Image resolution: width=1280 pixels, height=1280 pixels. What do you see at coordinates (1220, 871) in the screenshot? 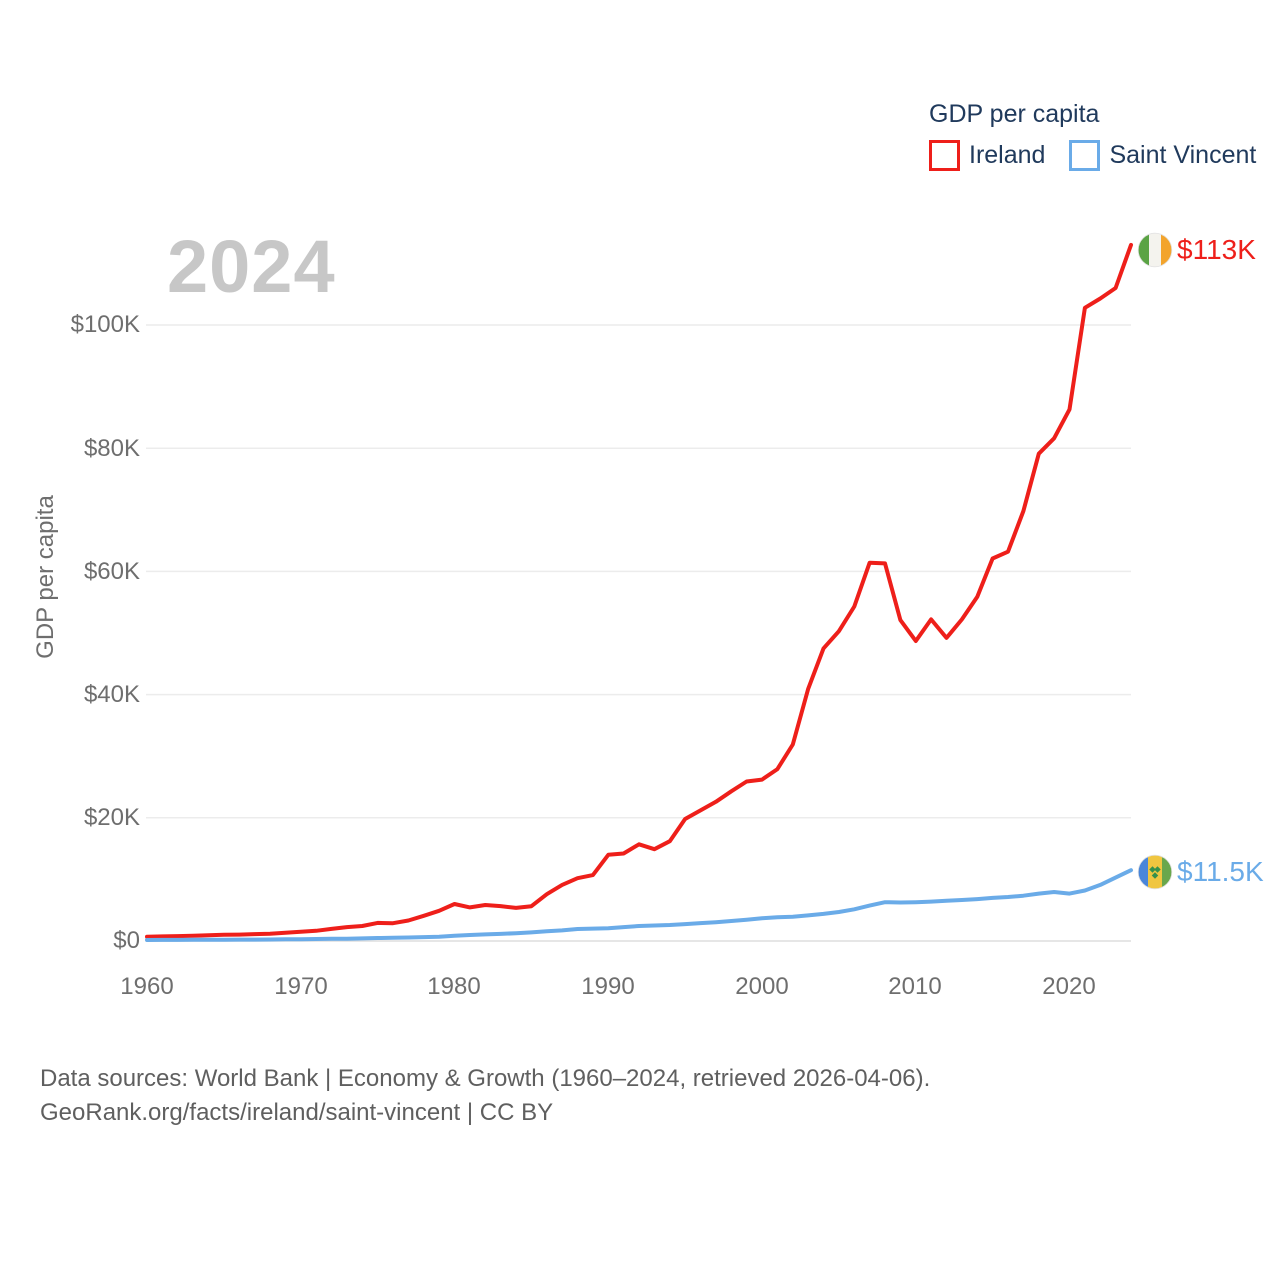
I see `saint-vincent-value-label: $11.5K` at bounding box center [1220, 871].